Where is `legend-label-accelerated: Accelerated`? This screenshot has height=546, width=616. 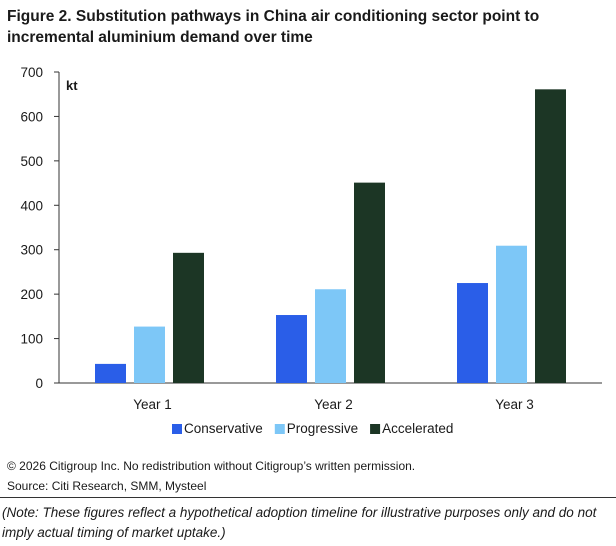 legend-label-accelerated: Accelerated is located at coordinates (417, 428).